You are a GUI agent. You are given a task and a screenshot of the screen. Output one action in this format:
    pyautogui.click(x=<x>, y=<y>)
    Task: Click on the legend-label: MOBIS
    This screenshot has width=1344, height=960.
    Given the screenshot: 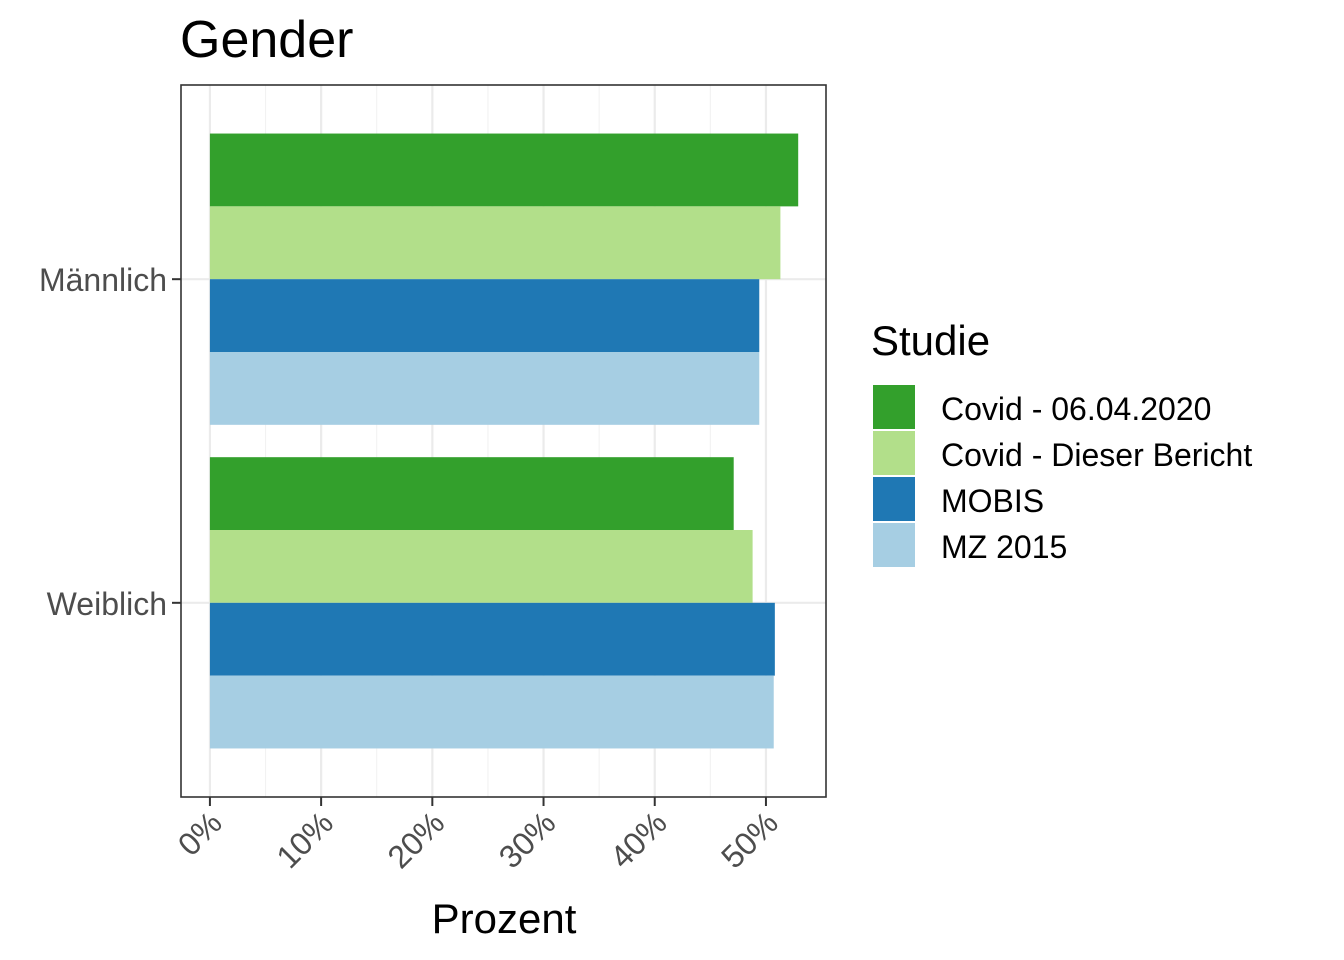 What is the action you would take?
    pyautogui.click(x=992, y=501)
    